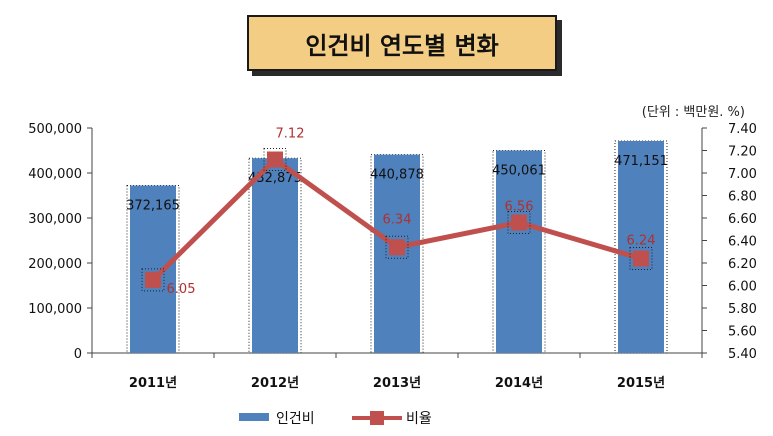 The width and height of the screenshot is (773, 436). Describe the element at coordinates (55, 219) in the screenshot. I see `left-tick-label: 300,000` at that location.